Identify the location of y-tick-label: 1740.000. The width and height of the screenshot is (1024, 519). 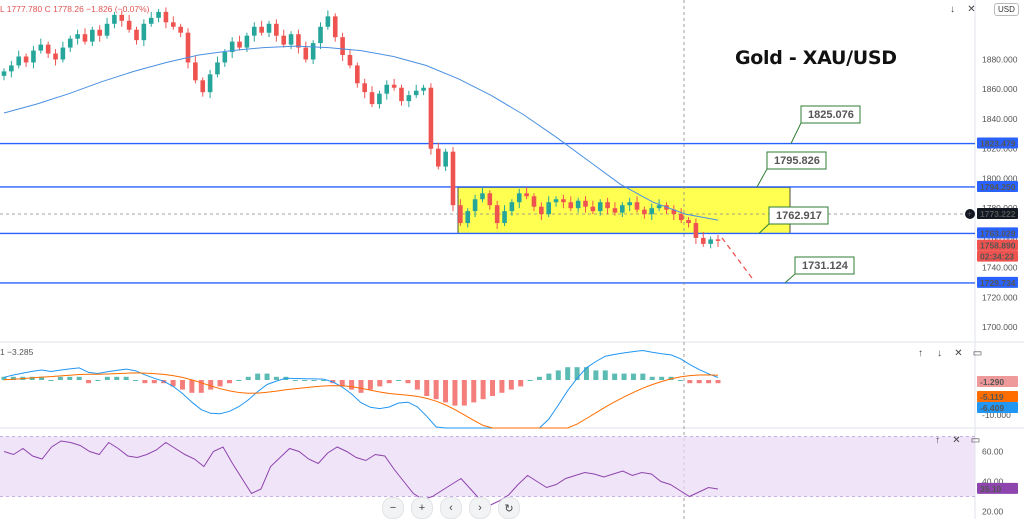
(1000, 268).